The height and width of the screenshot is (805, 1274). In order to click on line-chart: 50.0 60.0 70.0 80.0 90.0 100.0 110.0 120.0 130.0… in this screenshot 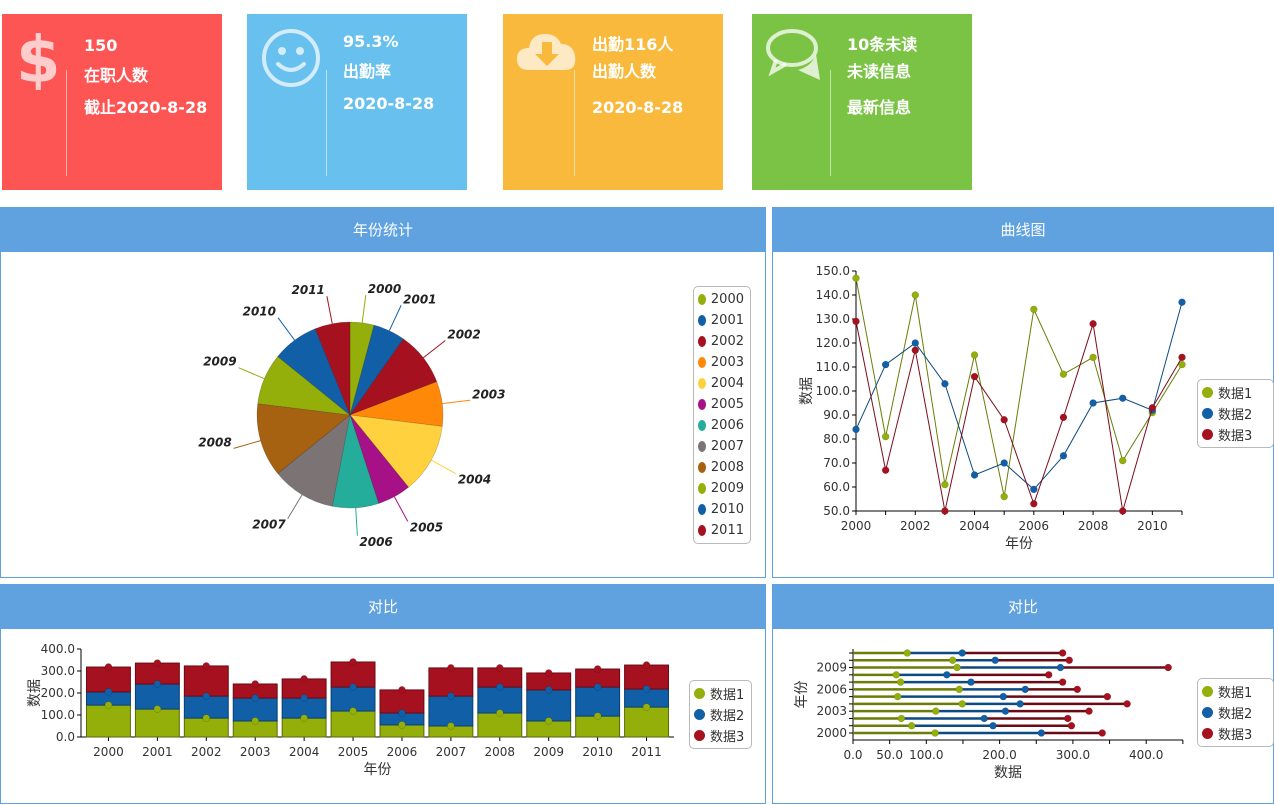, I will do `click(992, 408)`.